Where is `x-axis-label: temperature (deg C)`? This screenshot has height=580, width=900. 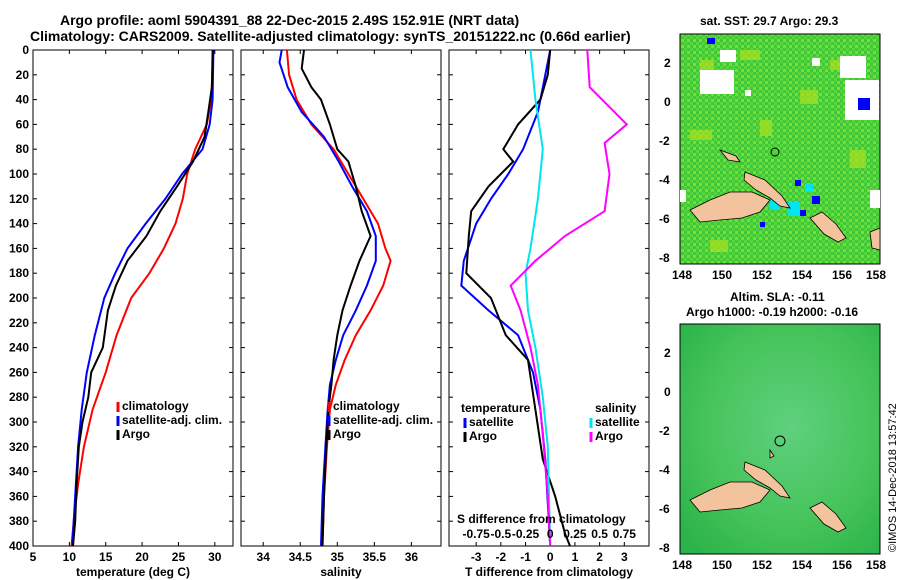
x-axis-label: temperature (deg C) is located at coordinates (133, 572).